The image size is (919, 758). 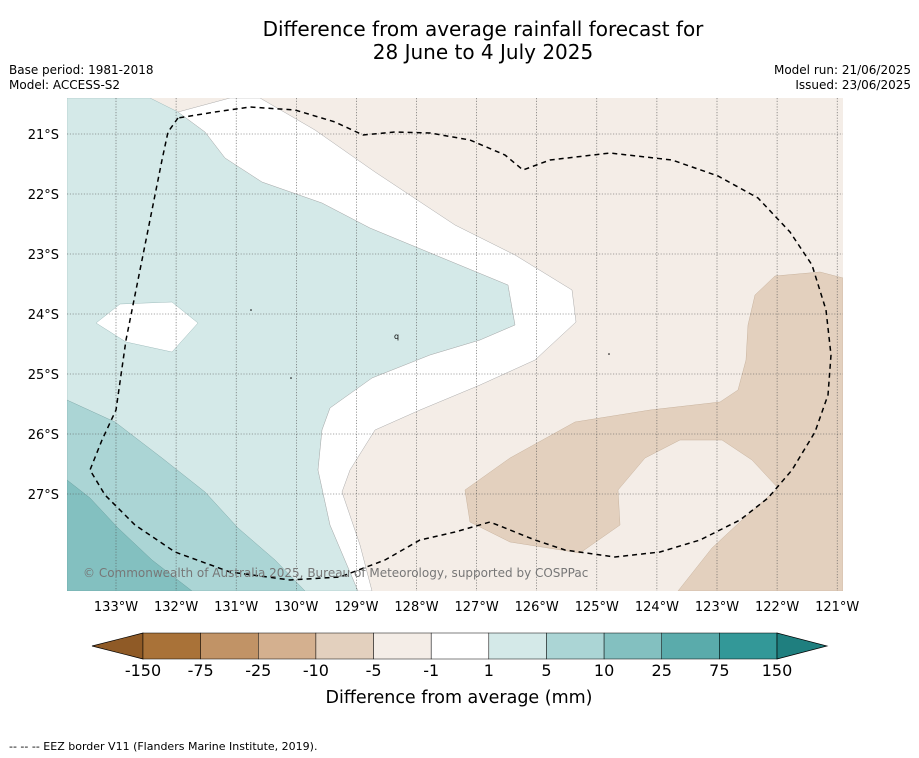 I want to click on model-info: Base period: 1981-2018 Model: ACCESS-S2, so click(x=81, y=78).